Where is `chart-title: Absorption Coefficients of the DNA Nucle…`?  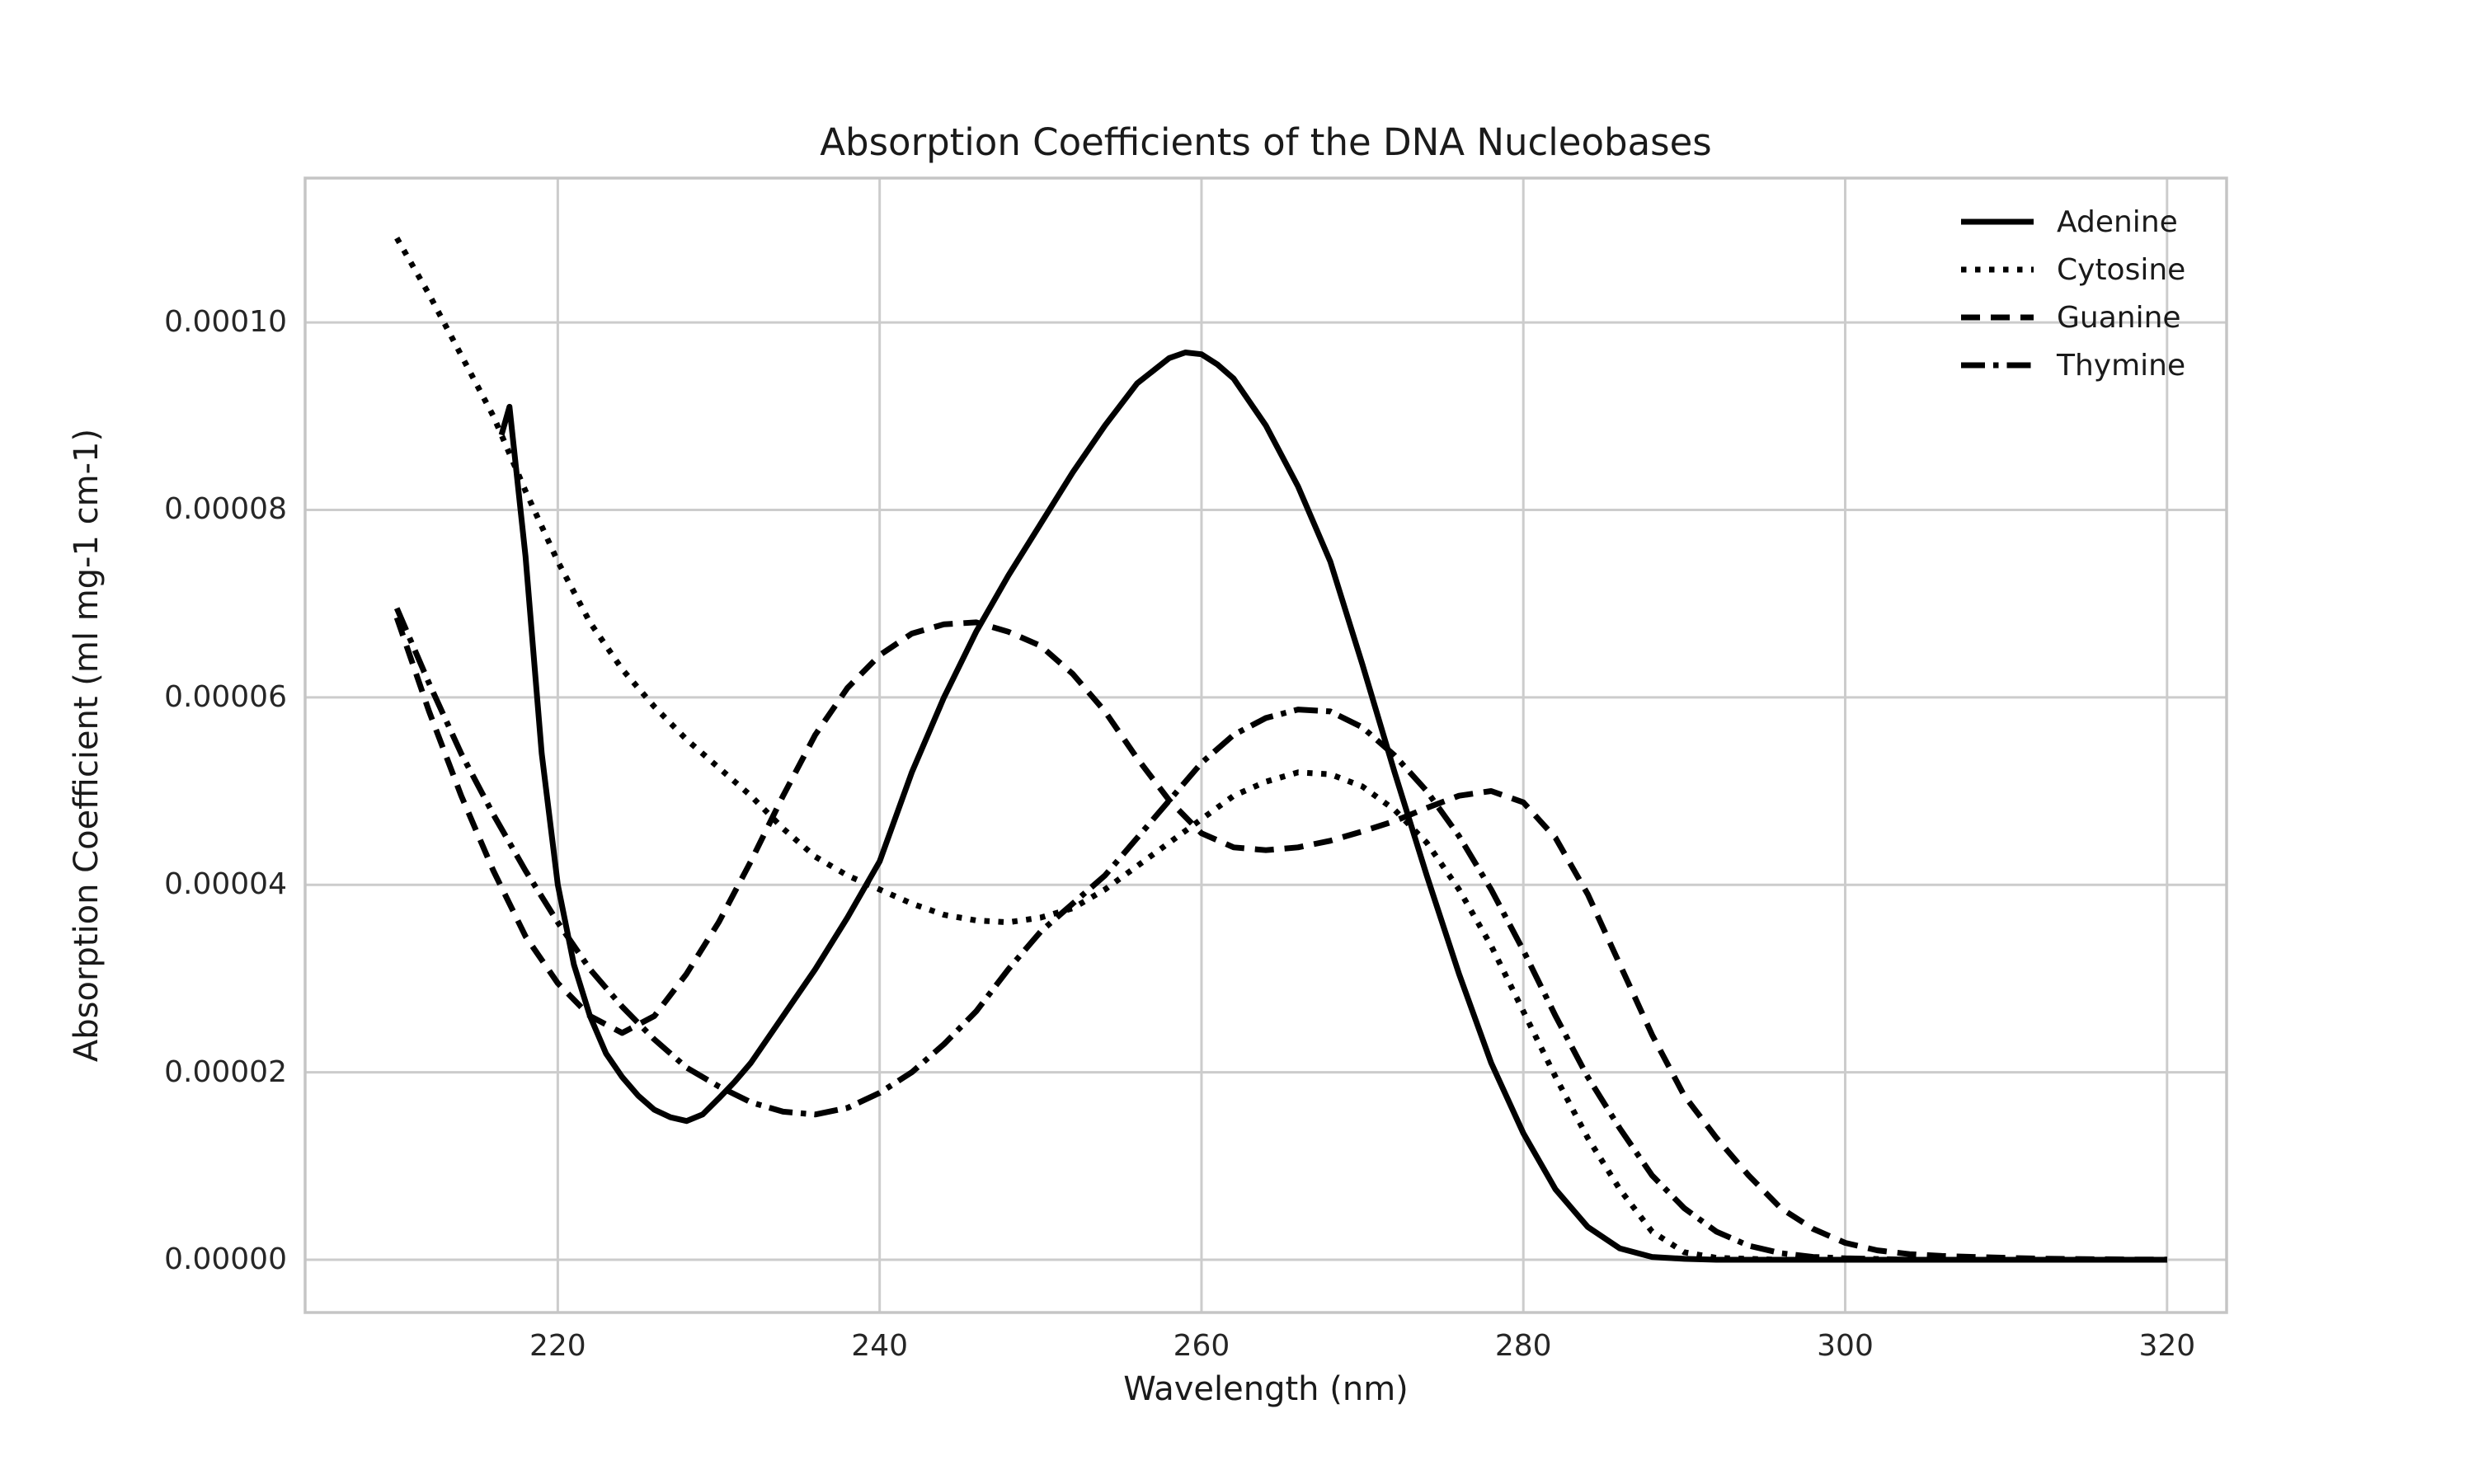
chart-title: Absorption Coefficients of the DNA Nucle… is located at coordinates (1266, 142).